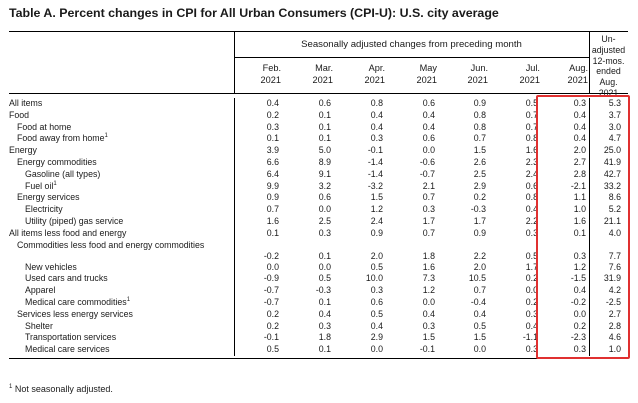 This screenshot has height=403, width=638. What do you see at coordinates (44, 128) in the screenshot?
I see `row-label: Food at home` at bounding box center [44, 128].